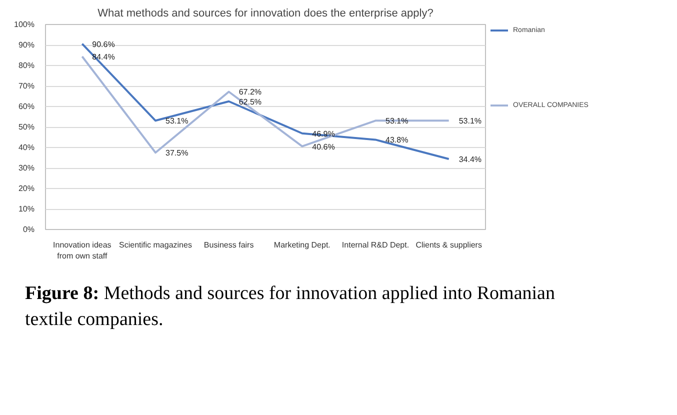 The image size is (677, 415). I want to click on line-series, so click(265, 104).